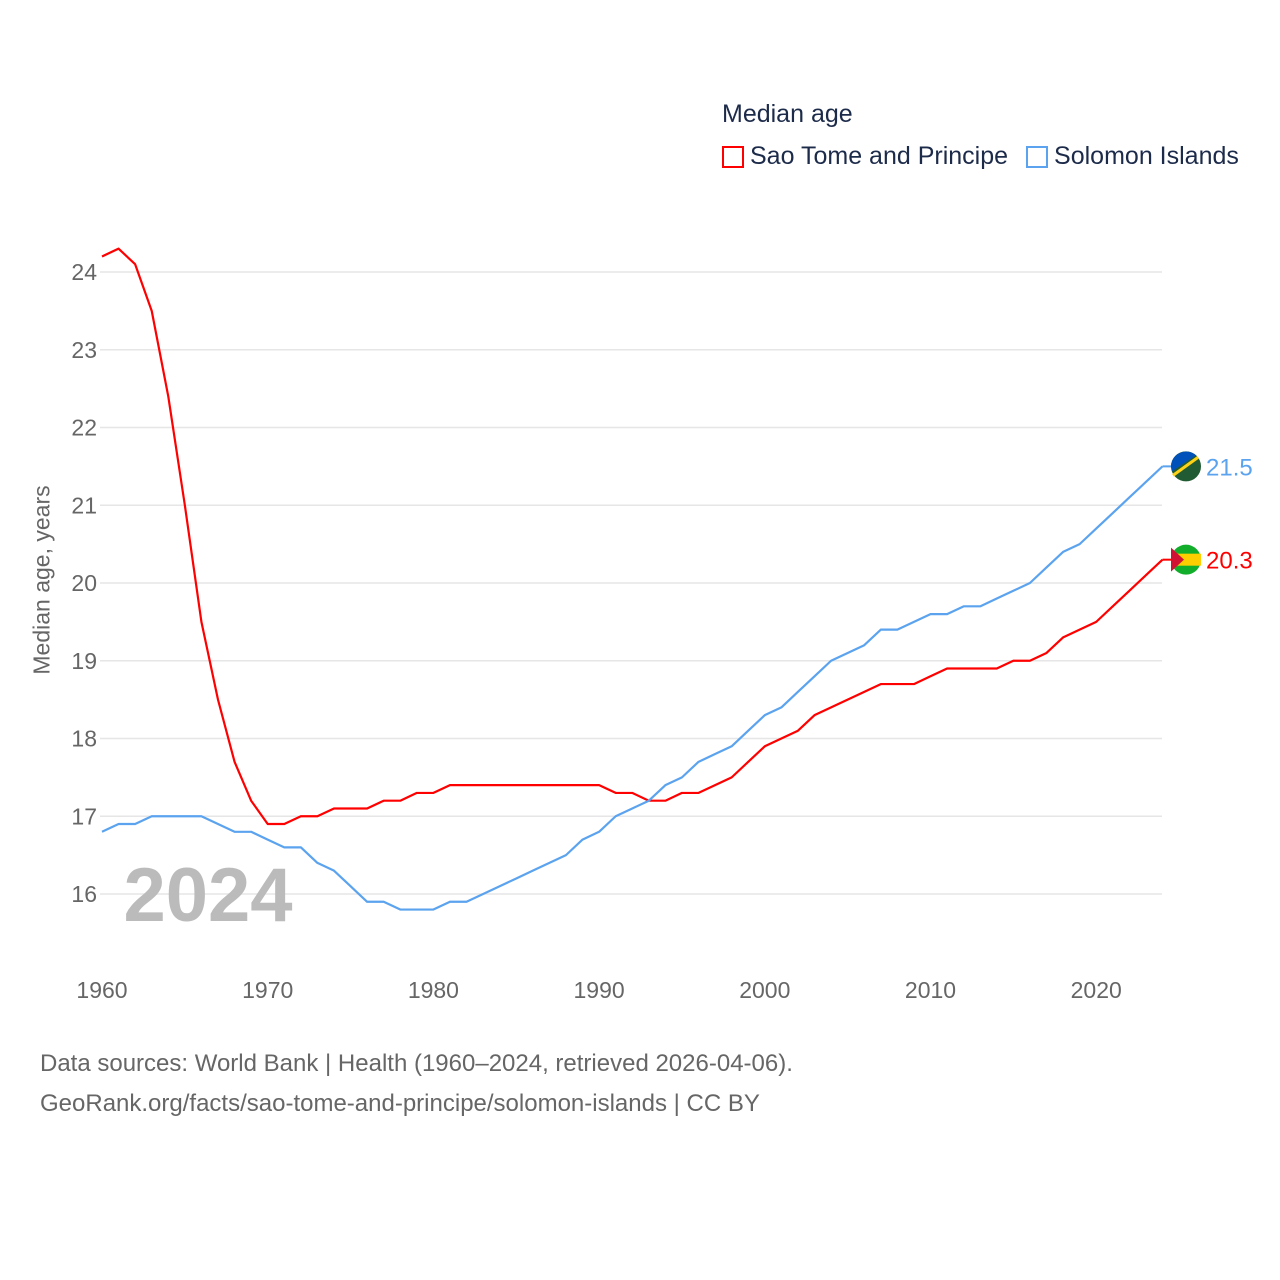  I want to click on flag-stripe, so click(1185, 466).